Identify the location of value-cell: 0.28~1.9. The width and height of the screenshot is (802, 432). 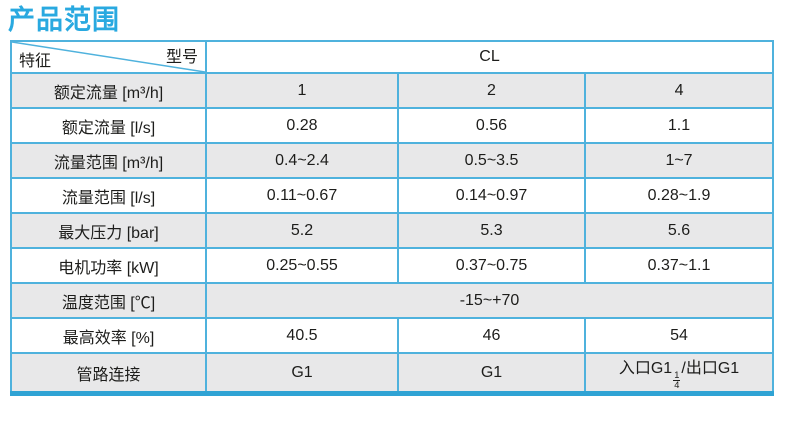
(679, 195).